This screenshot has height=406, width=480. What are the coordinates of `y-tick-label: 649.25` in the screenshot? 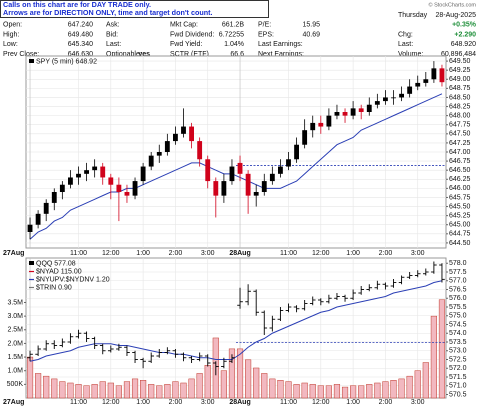 It's located at (460, 70).